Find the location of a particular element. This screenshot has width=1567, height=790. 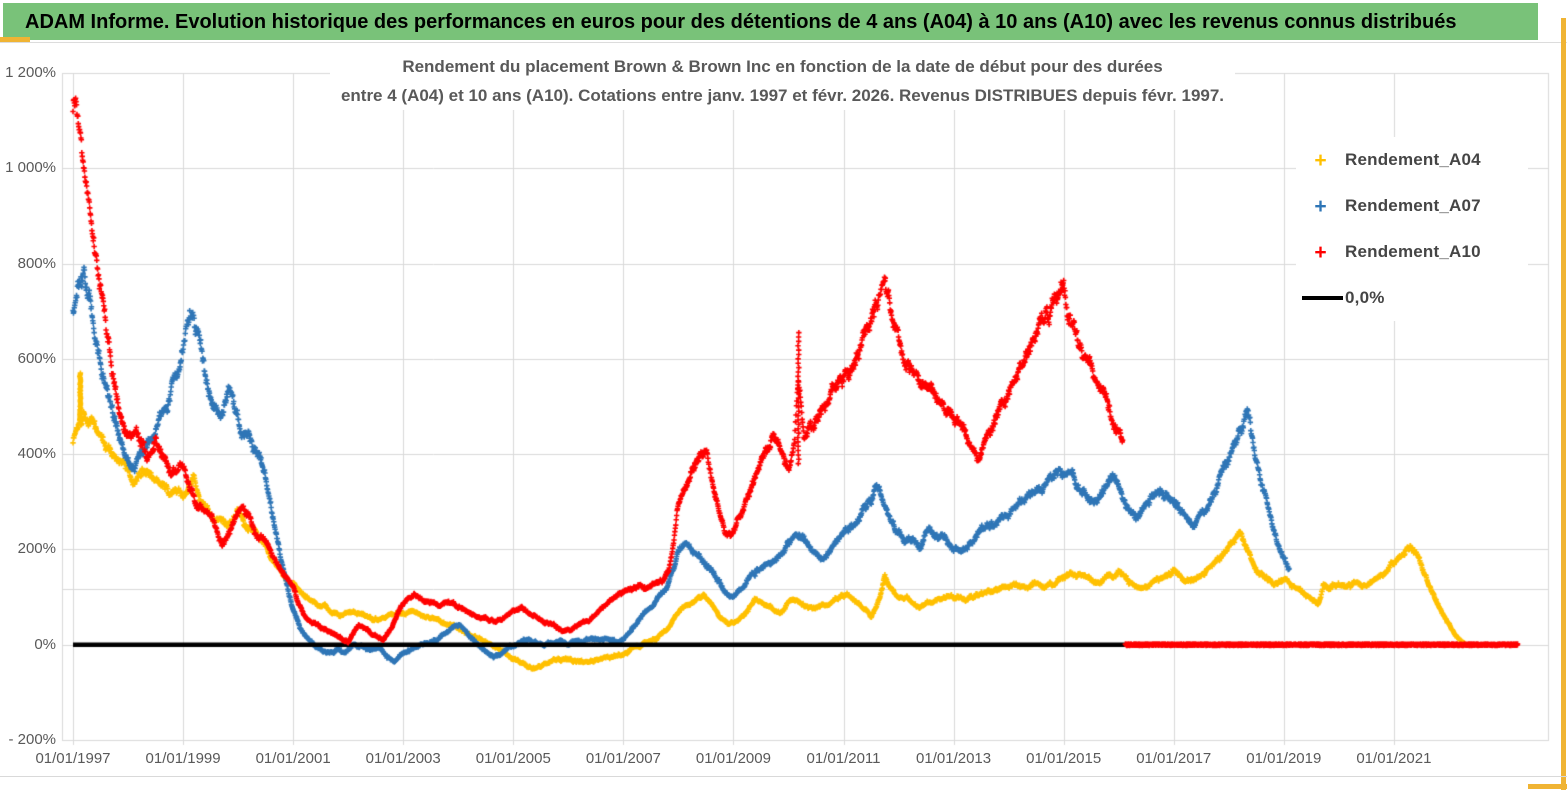

legend-item-rendement-a04: + Rendement_A04 is located at coordinates (1412, 160).